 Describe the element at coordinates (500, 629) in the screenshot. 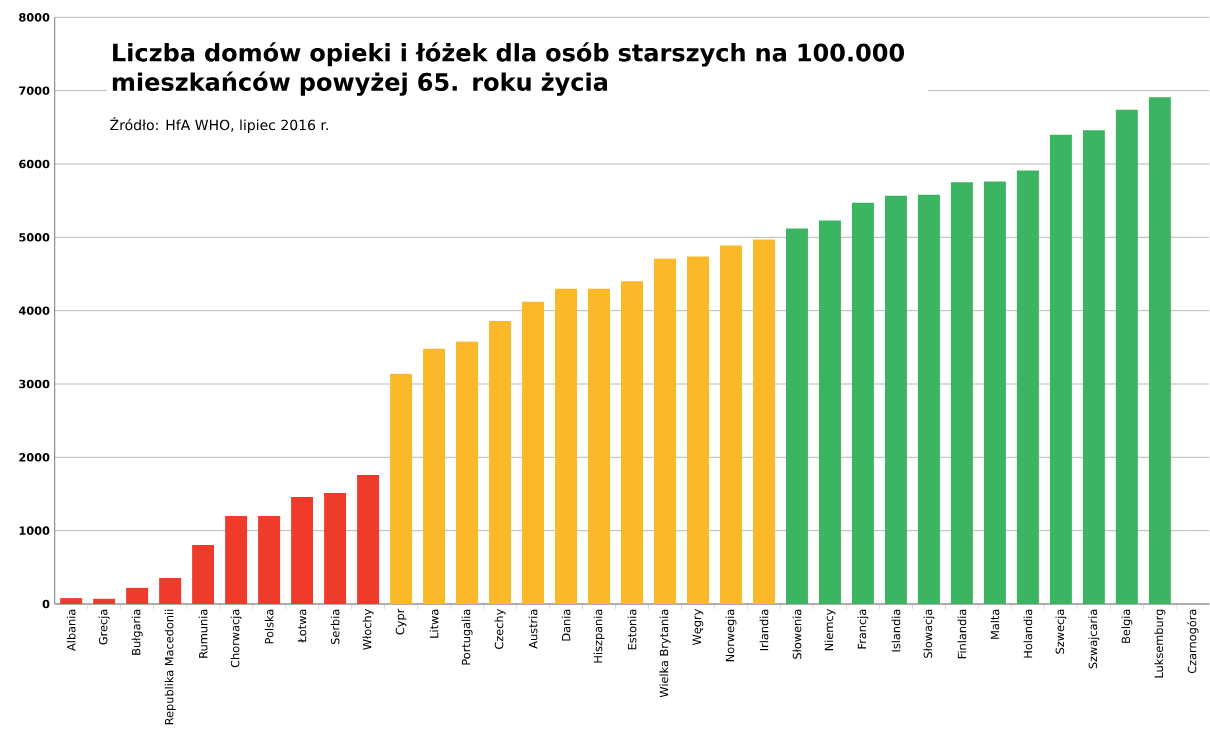

I see `x-tick-label: Czechy` at that location.